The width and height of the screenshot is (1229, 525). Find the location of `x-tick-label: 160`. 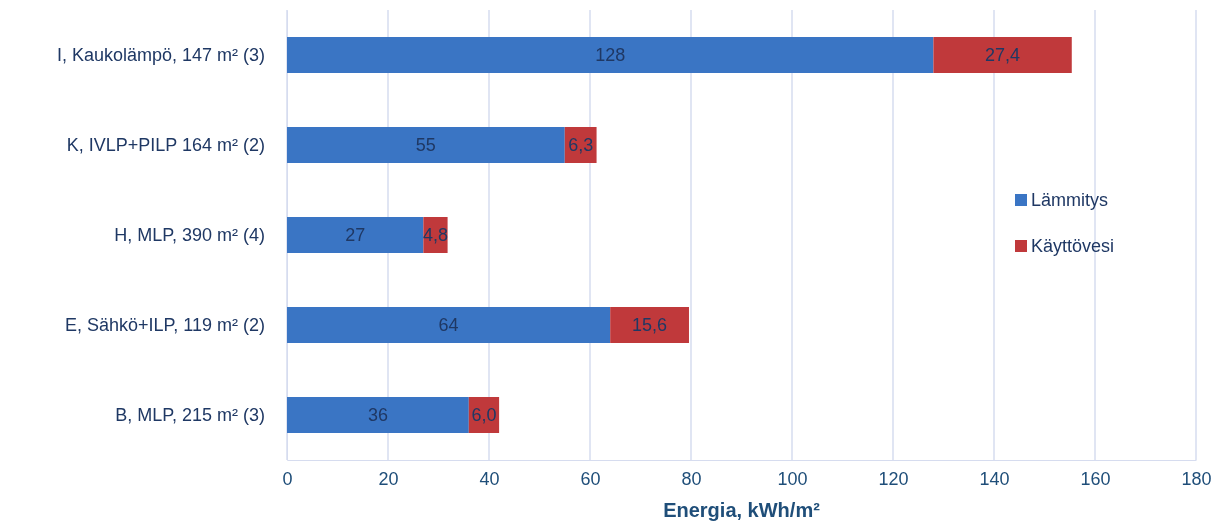

x-tick-label: 160 is located at coordinates (1095, 478).